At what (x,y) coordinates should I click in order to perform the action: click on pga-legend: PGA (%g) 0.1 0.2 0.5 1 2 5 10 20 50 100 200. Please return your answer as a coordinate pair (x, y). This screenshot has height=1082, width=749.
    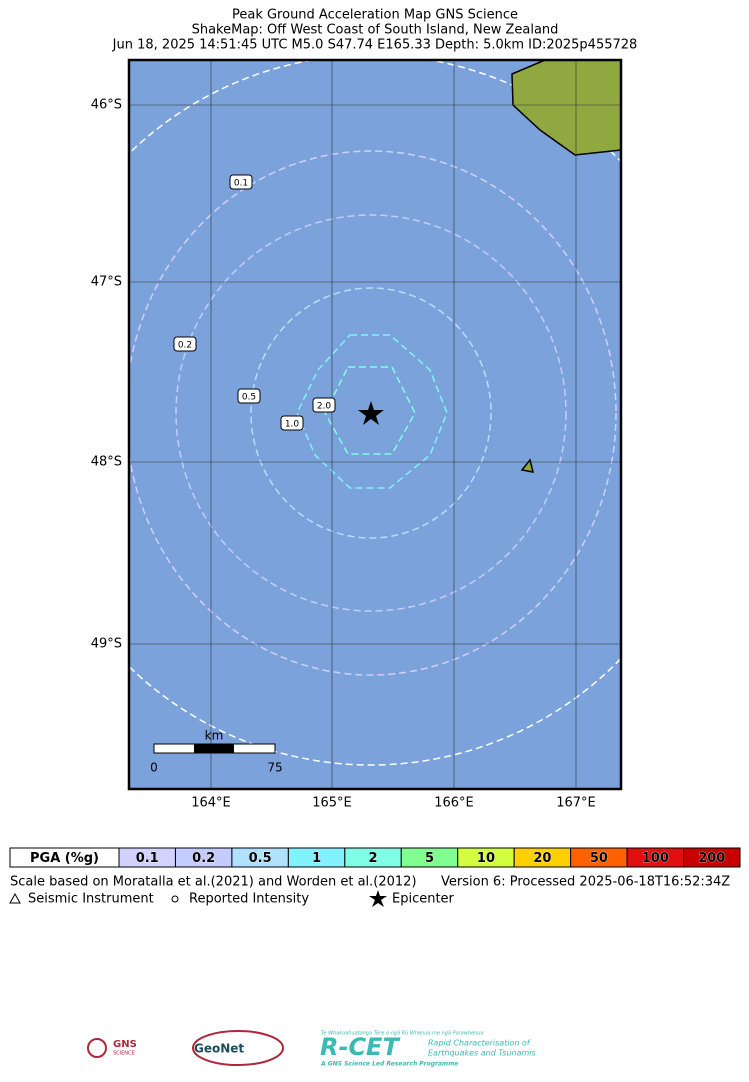
    Looking at the image, I should click on (375, 857).